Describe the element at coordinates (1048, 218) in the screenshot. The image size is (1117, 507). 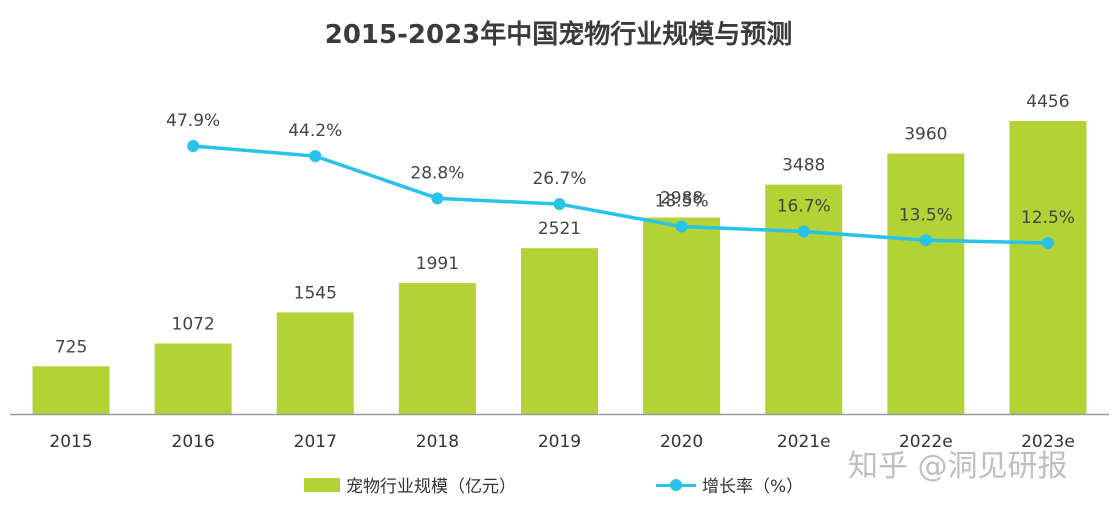
I see `growth-label: 12.5%` at that location.